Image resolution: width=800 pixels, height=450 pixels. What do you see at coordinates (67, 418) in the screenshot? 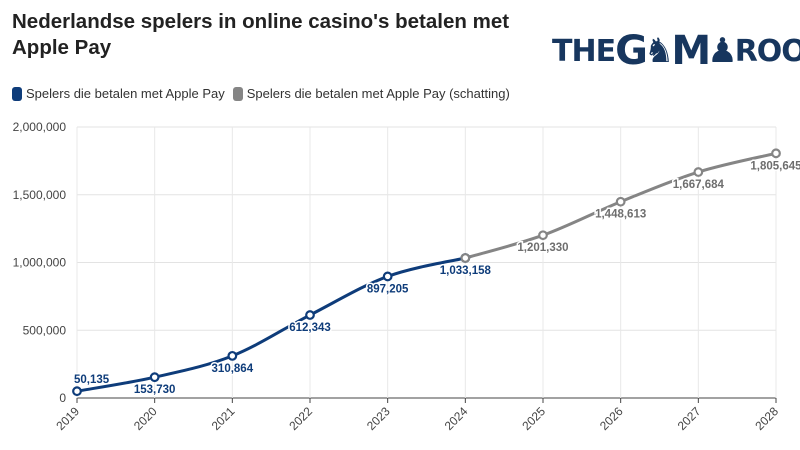
I see `x-tick-label: 2019` at bounding box center [67, 418].